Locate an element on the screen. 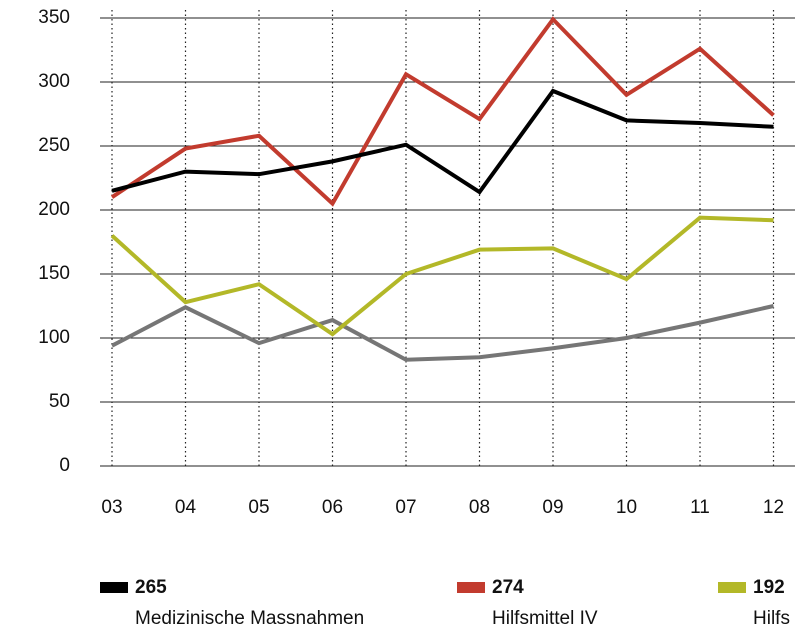 The image size is (795, 632). legend-label: Hilfs is located at coordinates (771, 618).